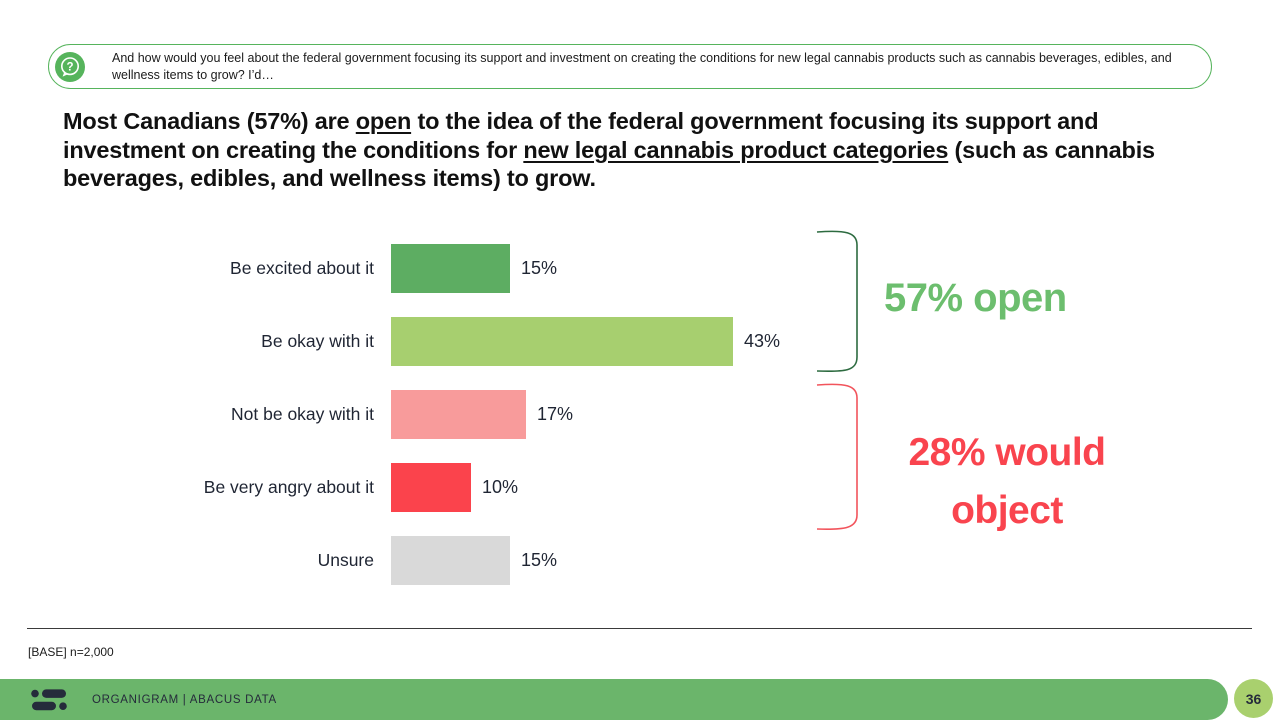 Image resolution: width=1280 pixels, height=720 pixels. I want to click on headline-underline-categories: new legal cannabis product categories, so click(736, 149).